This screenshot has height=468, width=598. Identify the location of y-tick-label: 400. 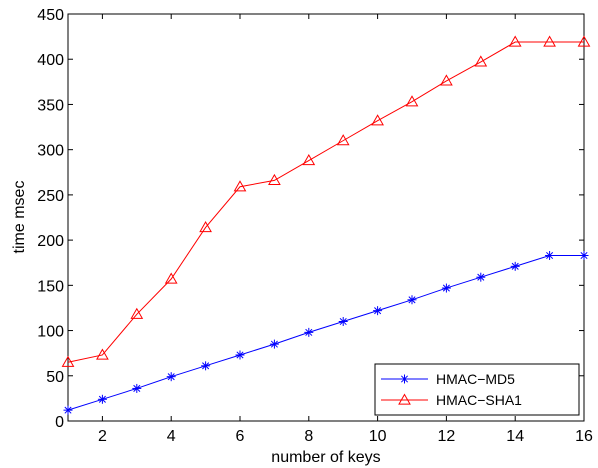
(50, 60).